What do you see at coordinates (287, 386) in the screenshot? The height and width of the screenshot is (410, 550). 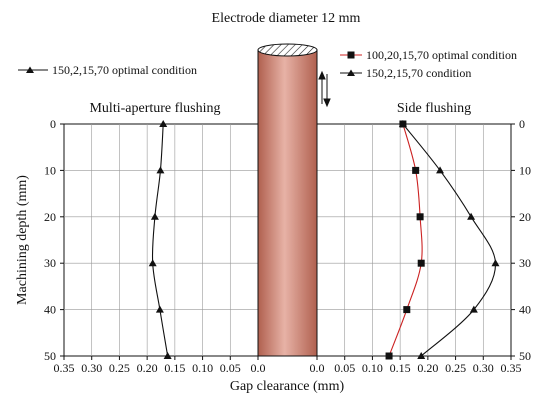 I see `x-axis-label: Gap clearance (mm)` at bounding box center [287, 386].